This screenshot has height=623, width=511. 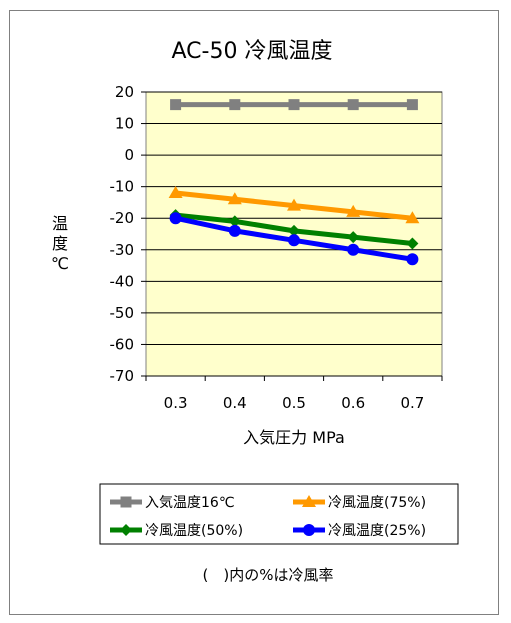 I want to click on y-tick-label: 20, so click(x=124, y=92).